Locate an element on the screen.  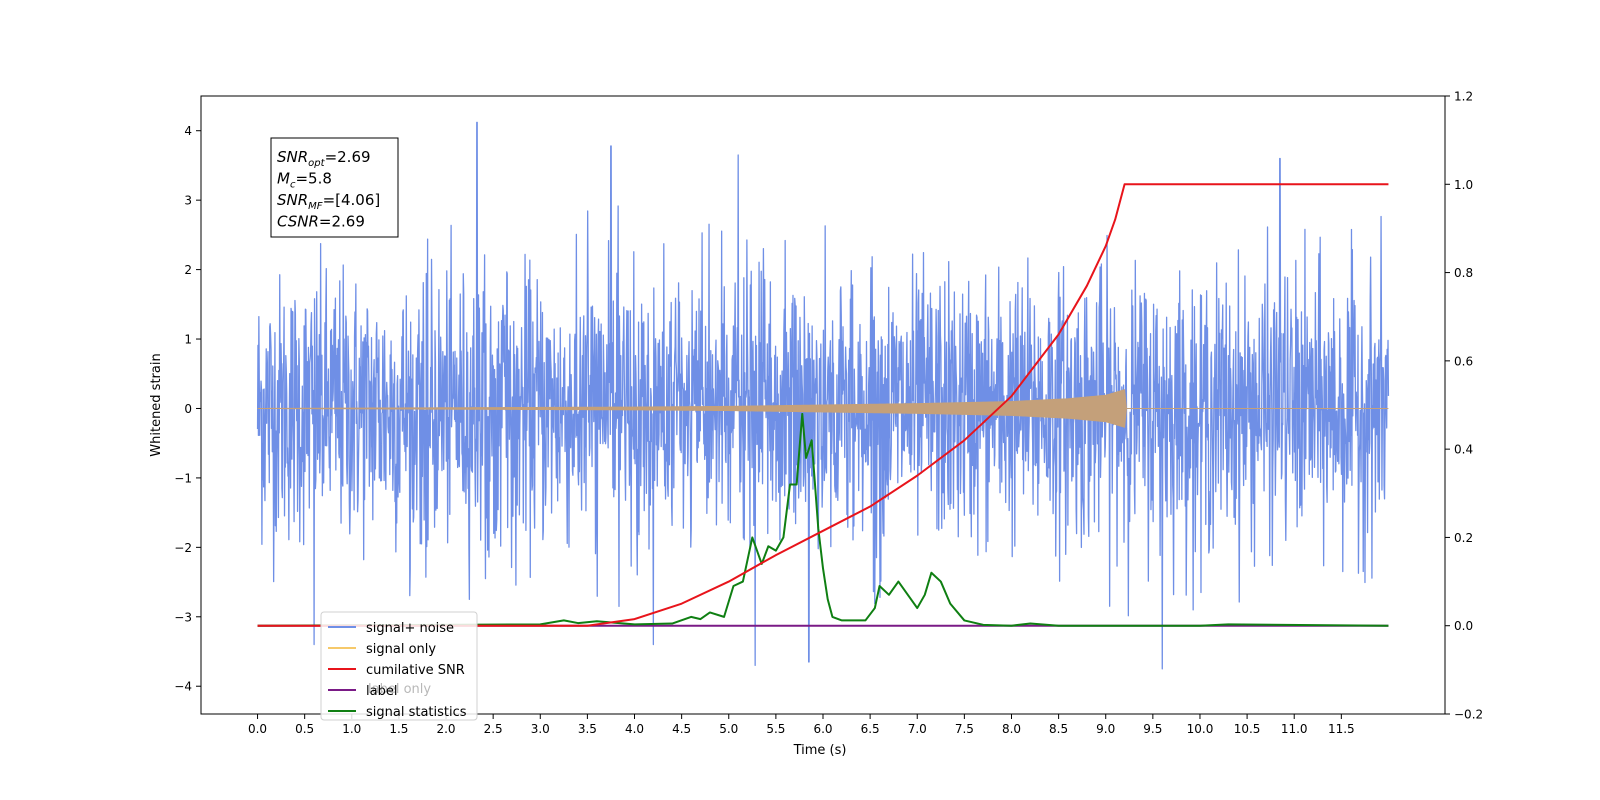
x-tick-label: 11.0 is located at coordinates (1294, 729).